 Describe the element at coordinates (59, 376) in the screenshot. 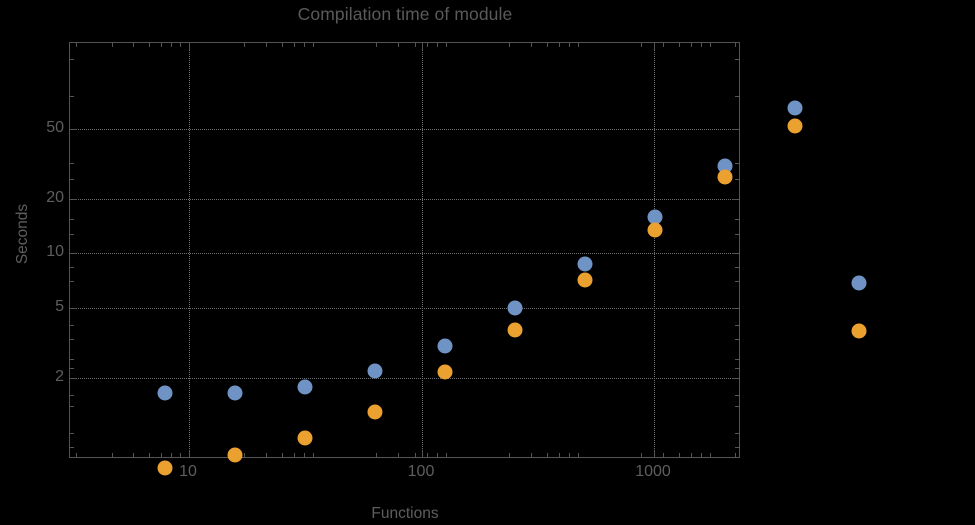

I see `y-axis-tick-label: 2` at that location.